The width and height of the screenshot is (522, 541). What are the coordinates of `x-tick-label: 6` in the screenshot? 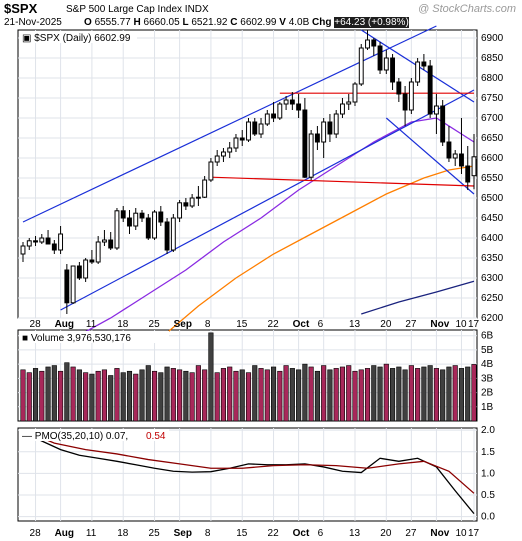 It's located at (321, 324).